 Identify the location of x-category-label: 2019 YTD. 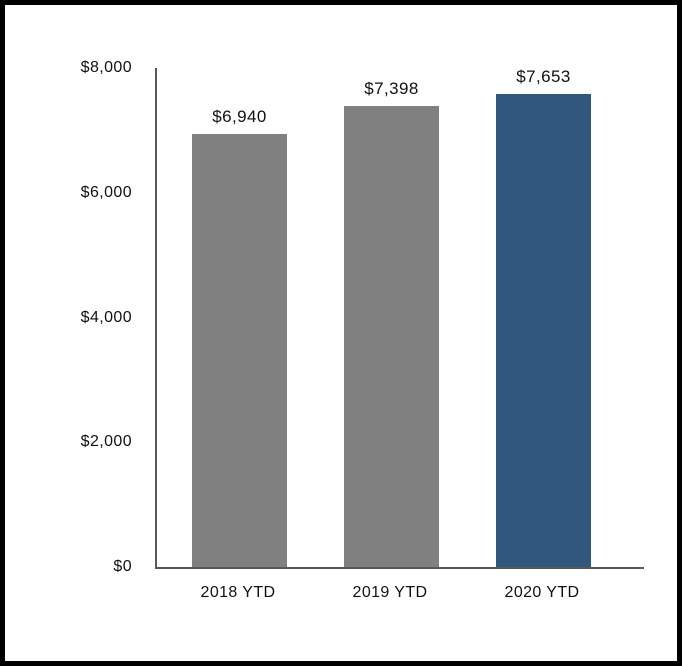
(390, 592).